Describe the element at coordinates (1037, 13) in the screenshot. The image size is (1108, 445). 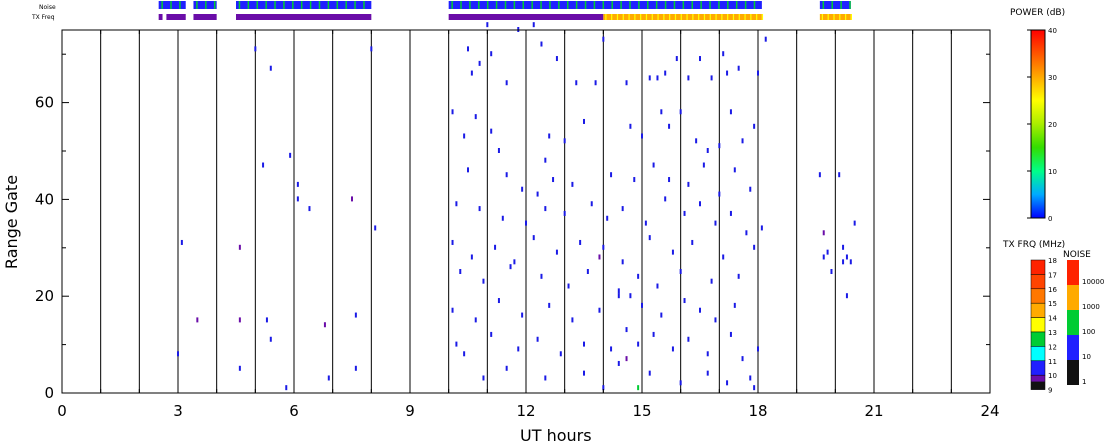
I see `power-colorbar-title: POWER (dB)` at that location.